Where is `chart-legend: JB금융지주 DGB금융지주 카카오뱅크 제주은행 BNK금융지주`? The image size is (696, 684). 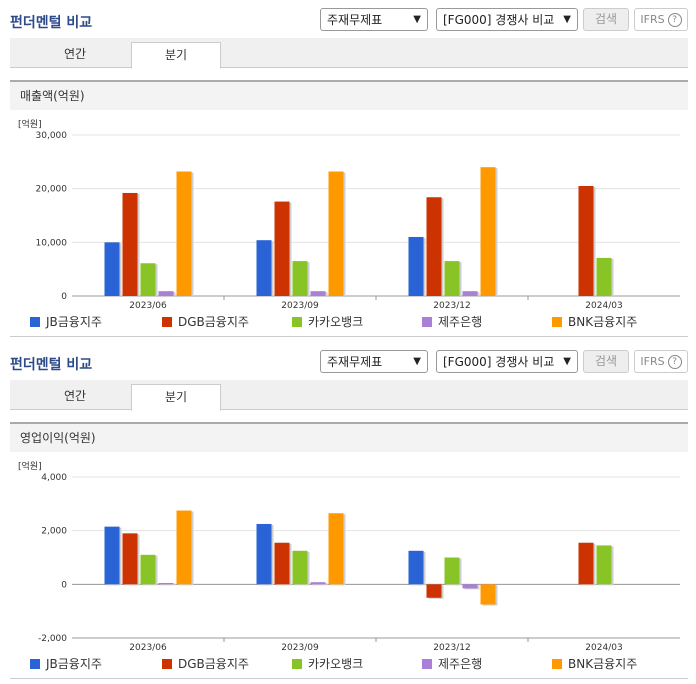 chart-legend: JB금융지주 DGB금융지주 카카오뱅크 제주은행 BNK금융지주 is located at coordinates (350, 321).